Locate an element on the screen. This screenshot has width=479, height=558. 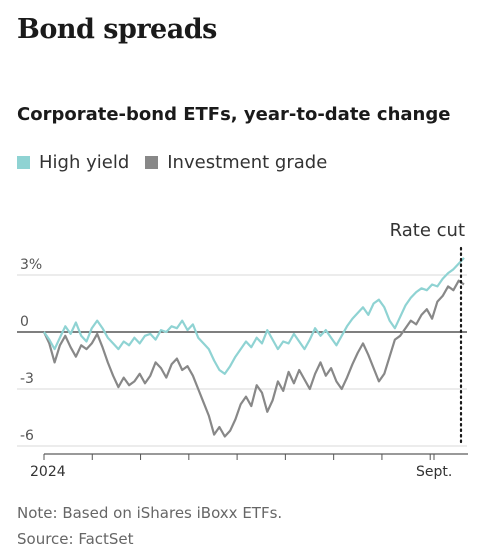
source-line: Source: FactSet is located at coordinates (75, 539).